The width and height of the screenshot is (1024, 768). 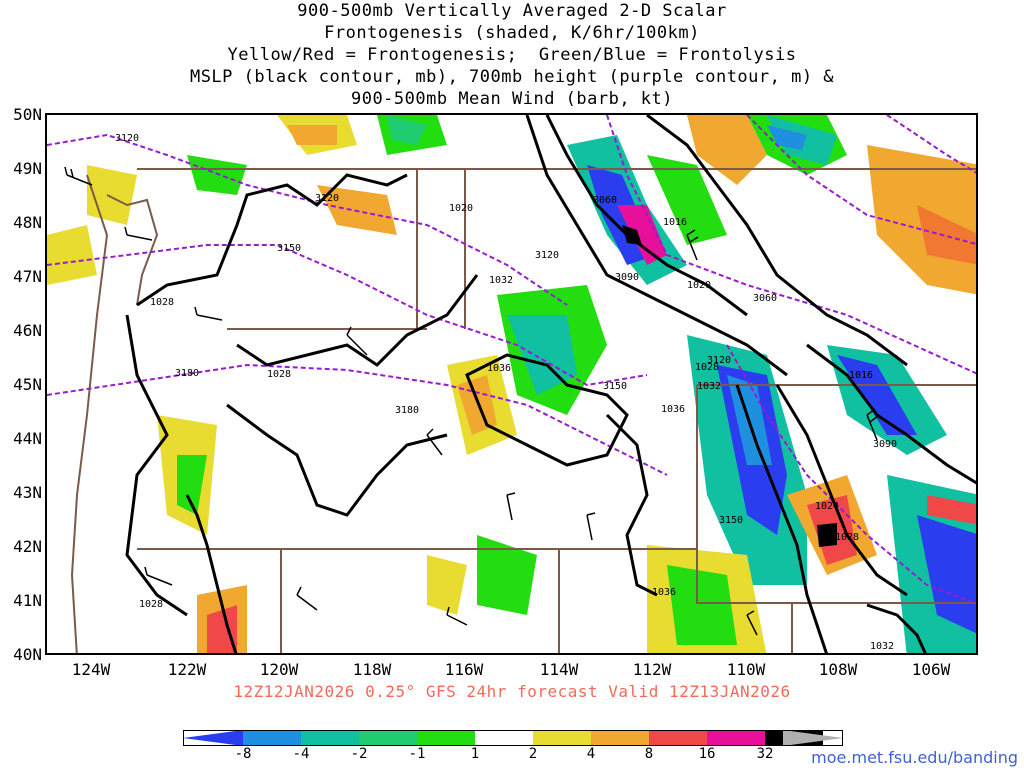 I want to click on colorbar-label: -4, so click(x=301, y=754).